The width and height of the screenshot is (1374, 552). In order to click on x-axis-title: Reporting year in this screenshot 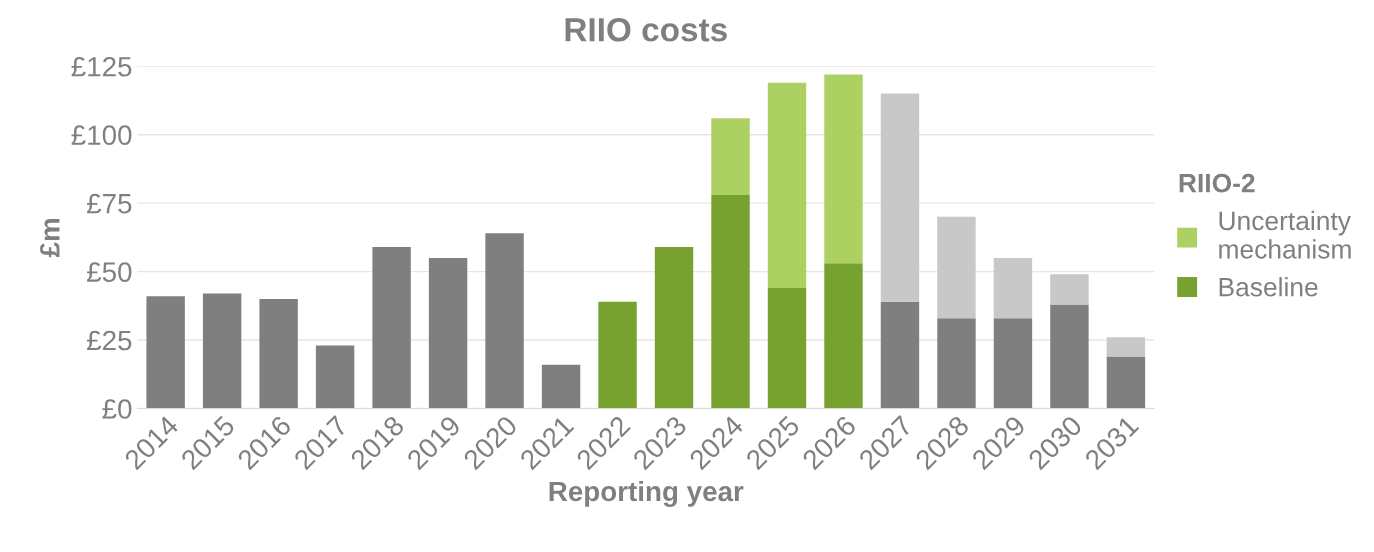, I will do `click(646, 493)`.